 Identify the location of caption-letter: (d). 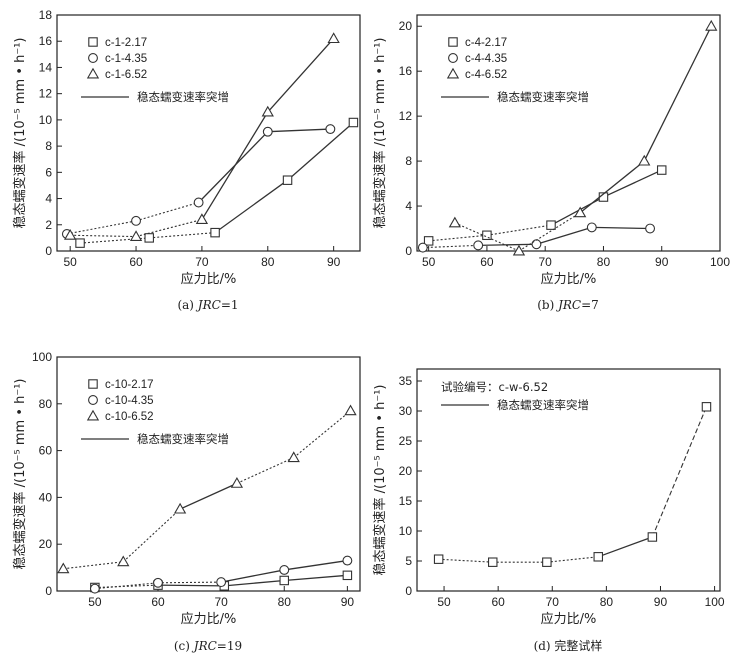
(544, 646).